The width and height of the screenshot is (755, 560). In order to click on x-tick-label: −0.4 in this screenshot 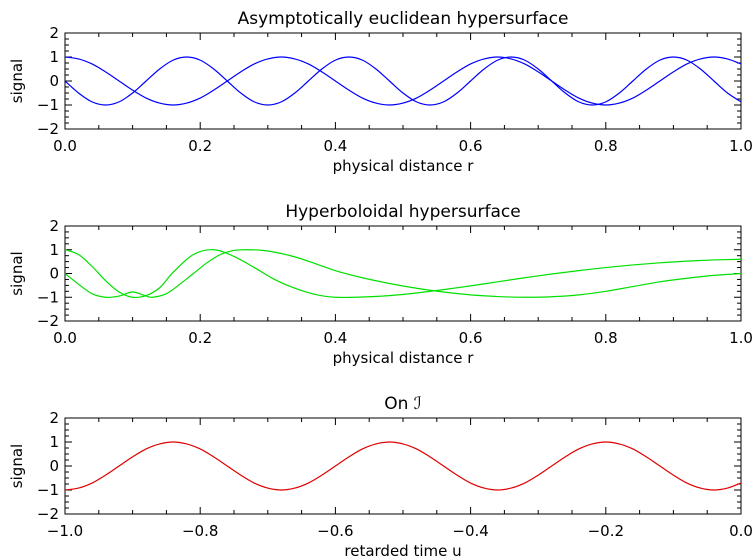, I will do `click(470, 531)`.